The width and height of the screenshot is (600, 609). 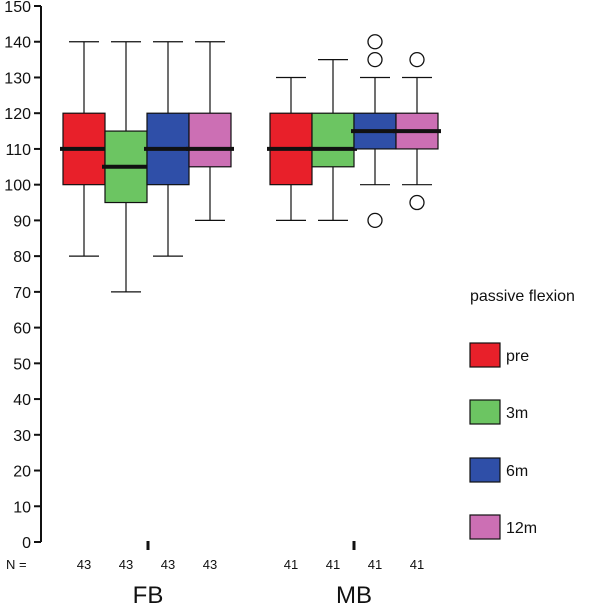 I want to click on y-tick-label: 40, so click(x=22, y=400).